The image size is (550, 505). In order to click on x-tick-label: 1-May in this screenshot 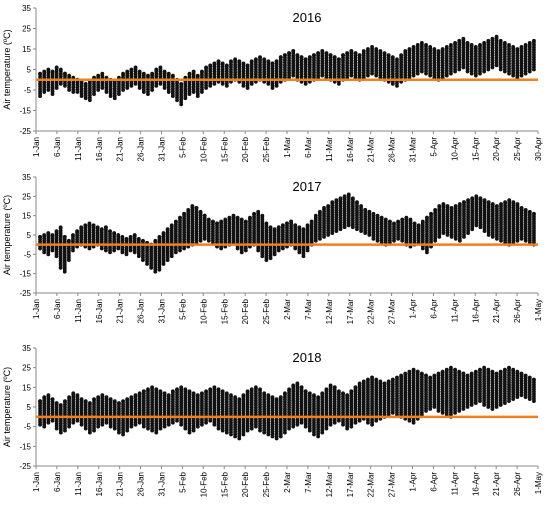, I will do `click(538, 483)`.